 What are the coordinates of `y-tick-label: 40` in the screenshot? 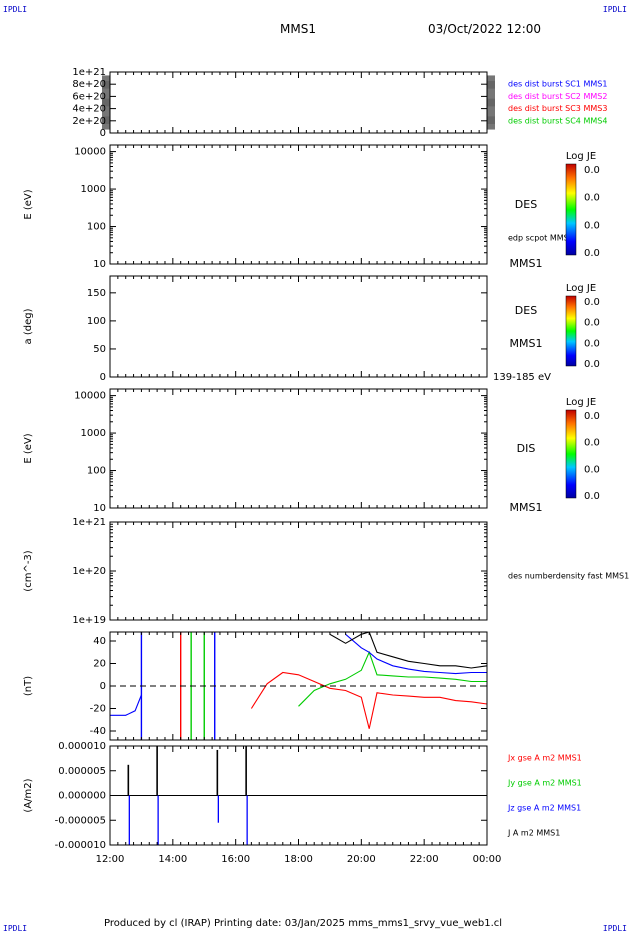 It's located at (99, 641).